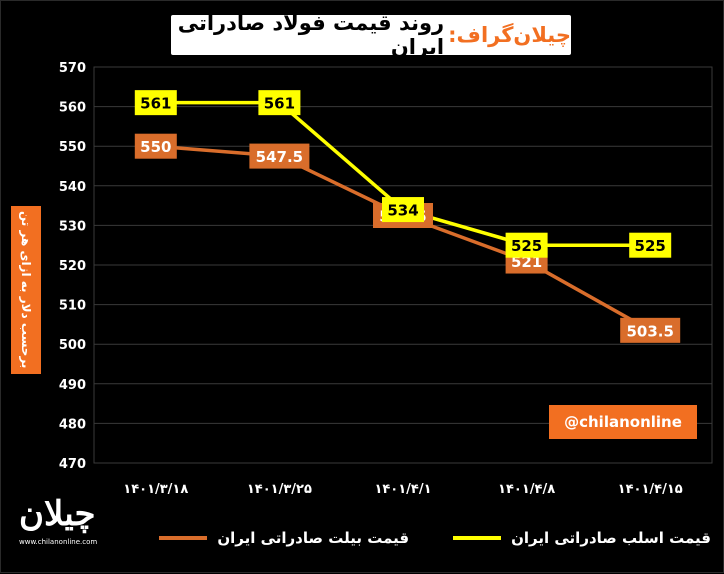 The width and height of the screenshot is (724, 574). What do you see at coordinates (311, 35) in the screenshot?
I see `title-text: روند قیمت فولاد صادراتی ایران` at bounding box center [311, 35].